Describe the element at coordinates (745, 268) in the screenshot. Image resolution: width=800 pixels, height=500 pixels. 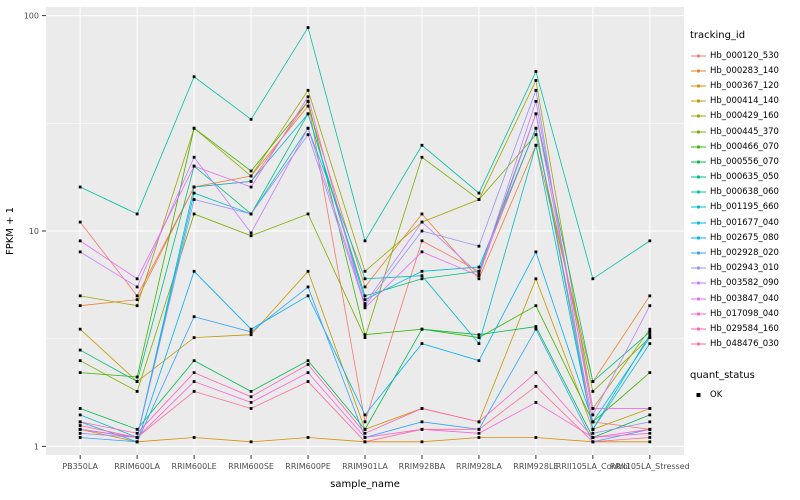
I see `legend-item-Hb_002943_010: Hb_002943_010` at that location.